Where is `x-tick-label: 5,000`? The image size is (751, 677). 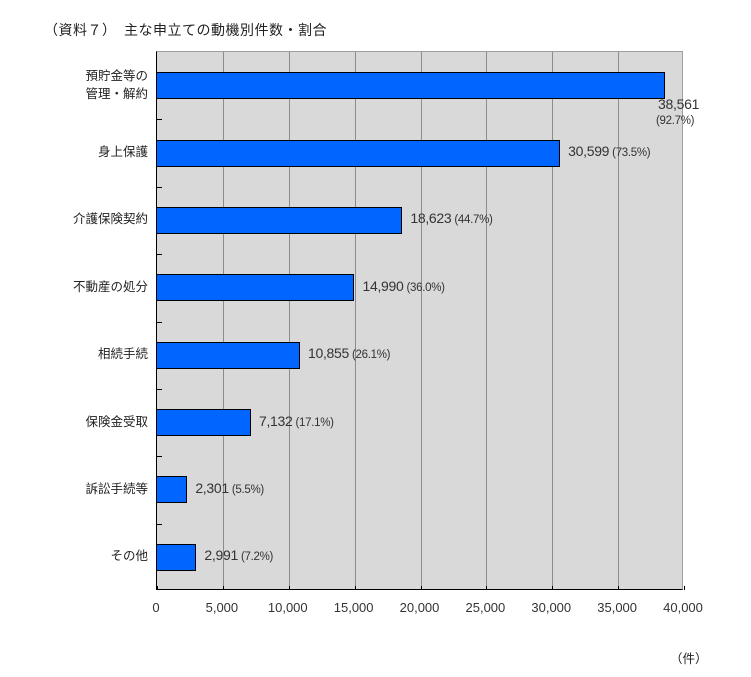
x-tick-label: 5,000 is located at coordinates (222, 607).